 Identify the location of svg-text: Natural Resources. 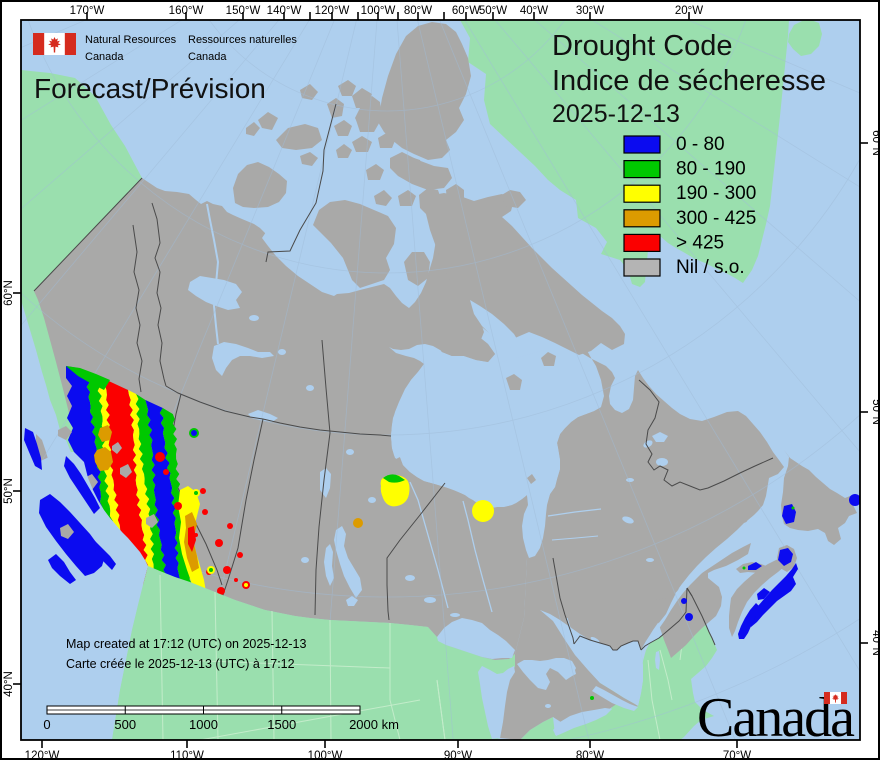
(131, 40).